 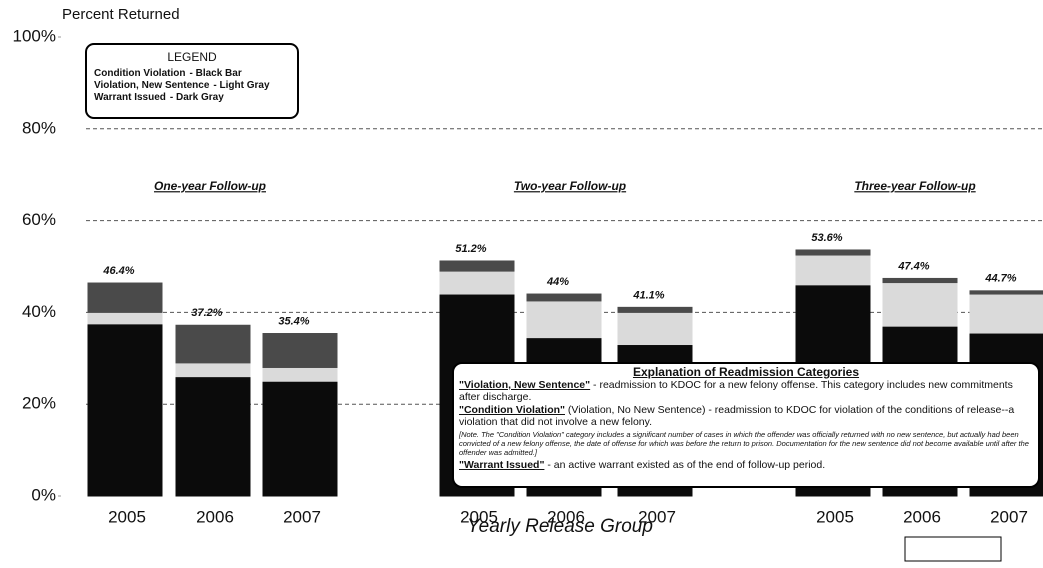 What do you see at coordinates (39, 127) in the screenshot?
I see `y-tick-label: 80%` at bounding box center [39, 127].